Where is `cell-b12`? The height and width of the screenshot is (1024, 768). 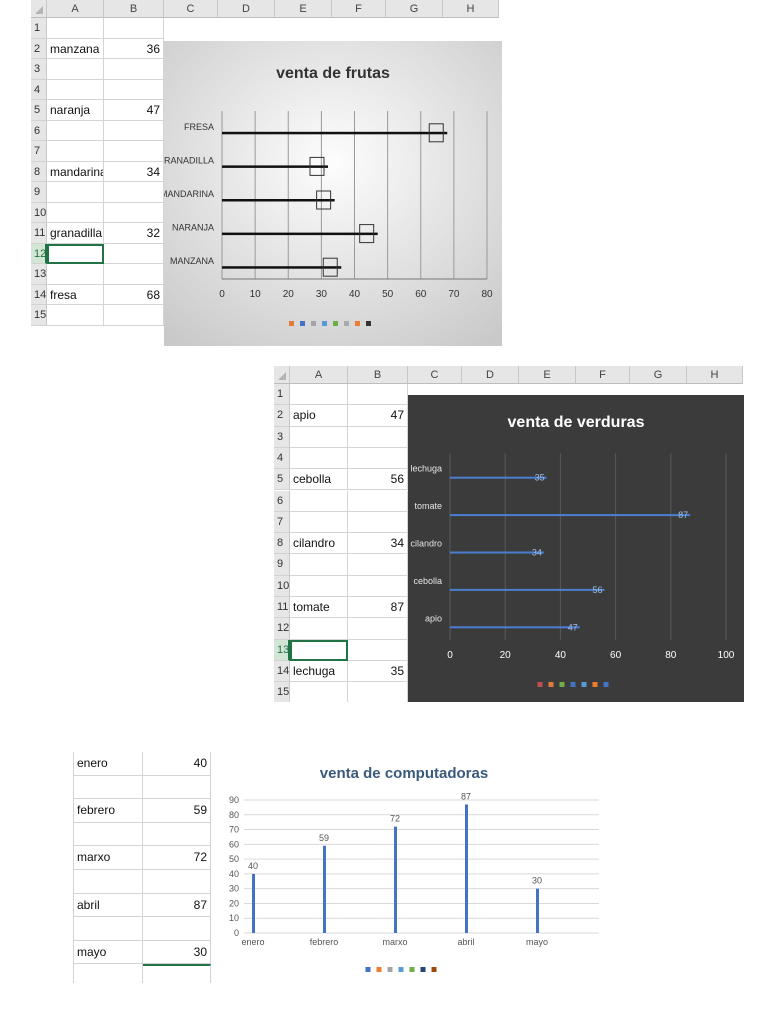 cell-b12 is located at coordinates (378, 629).